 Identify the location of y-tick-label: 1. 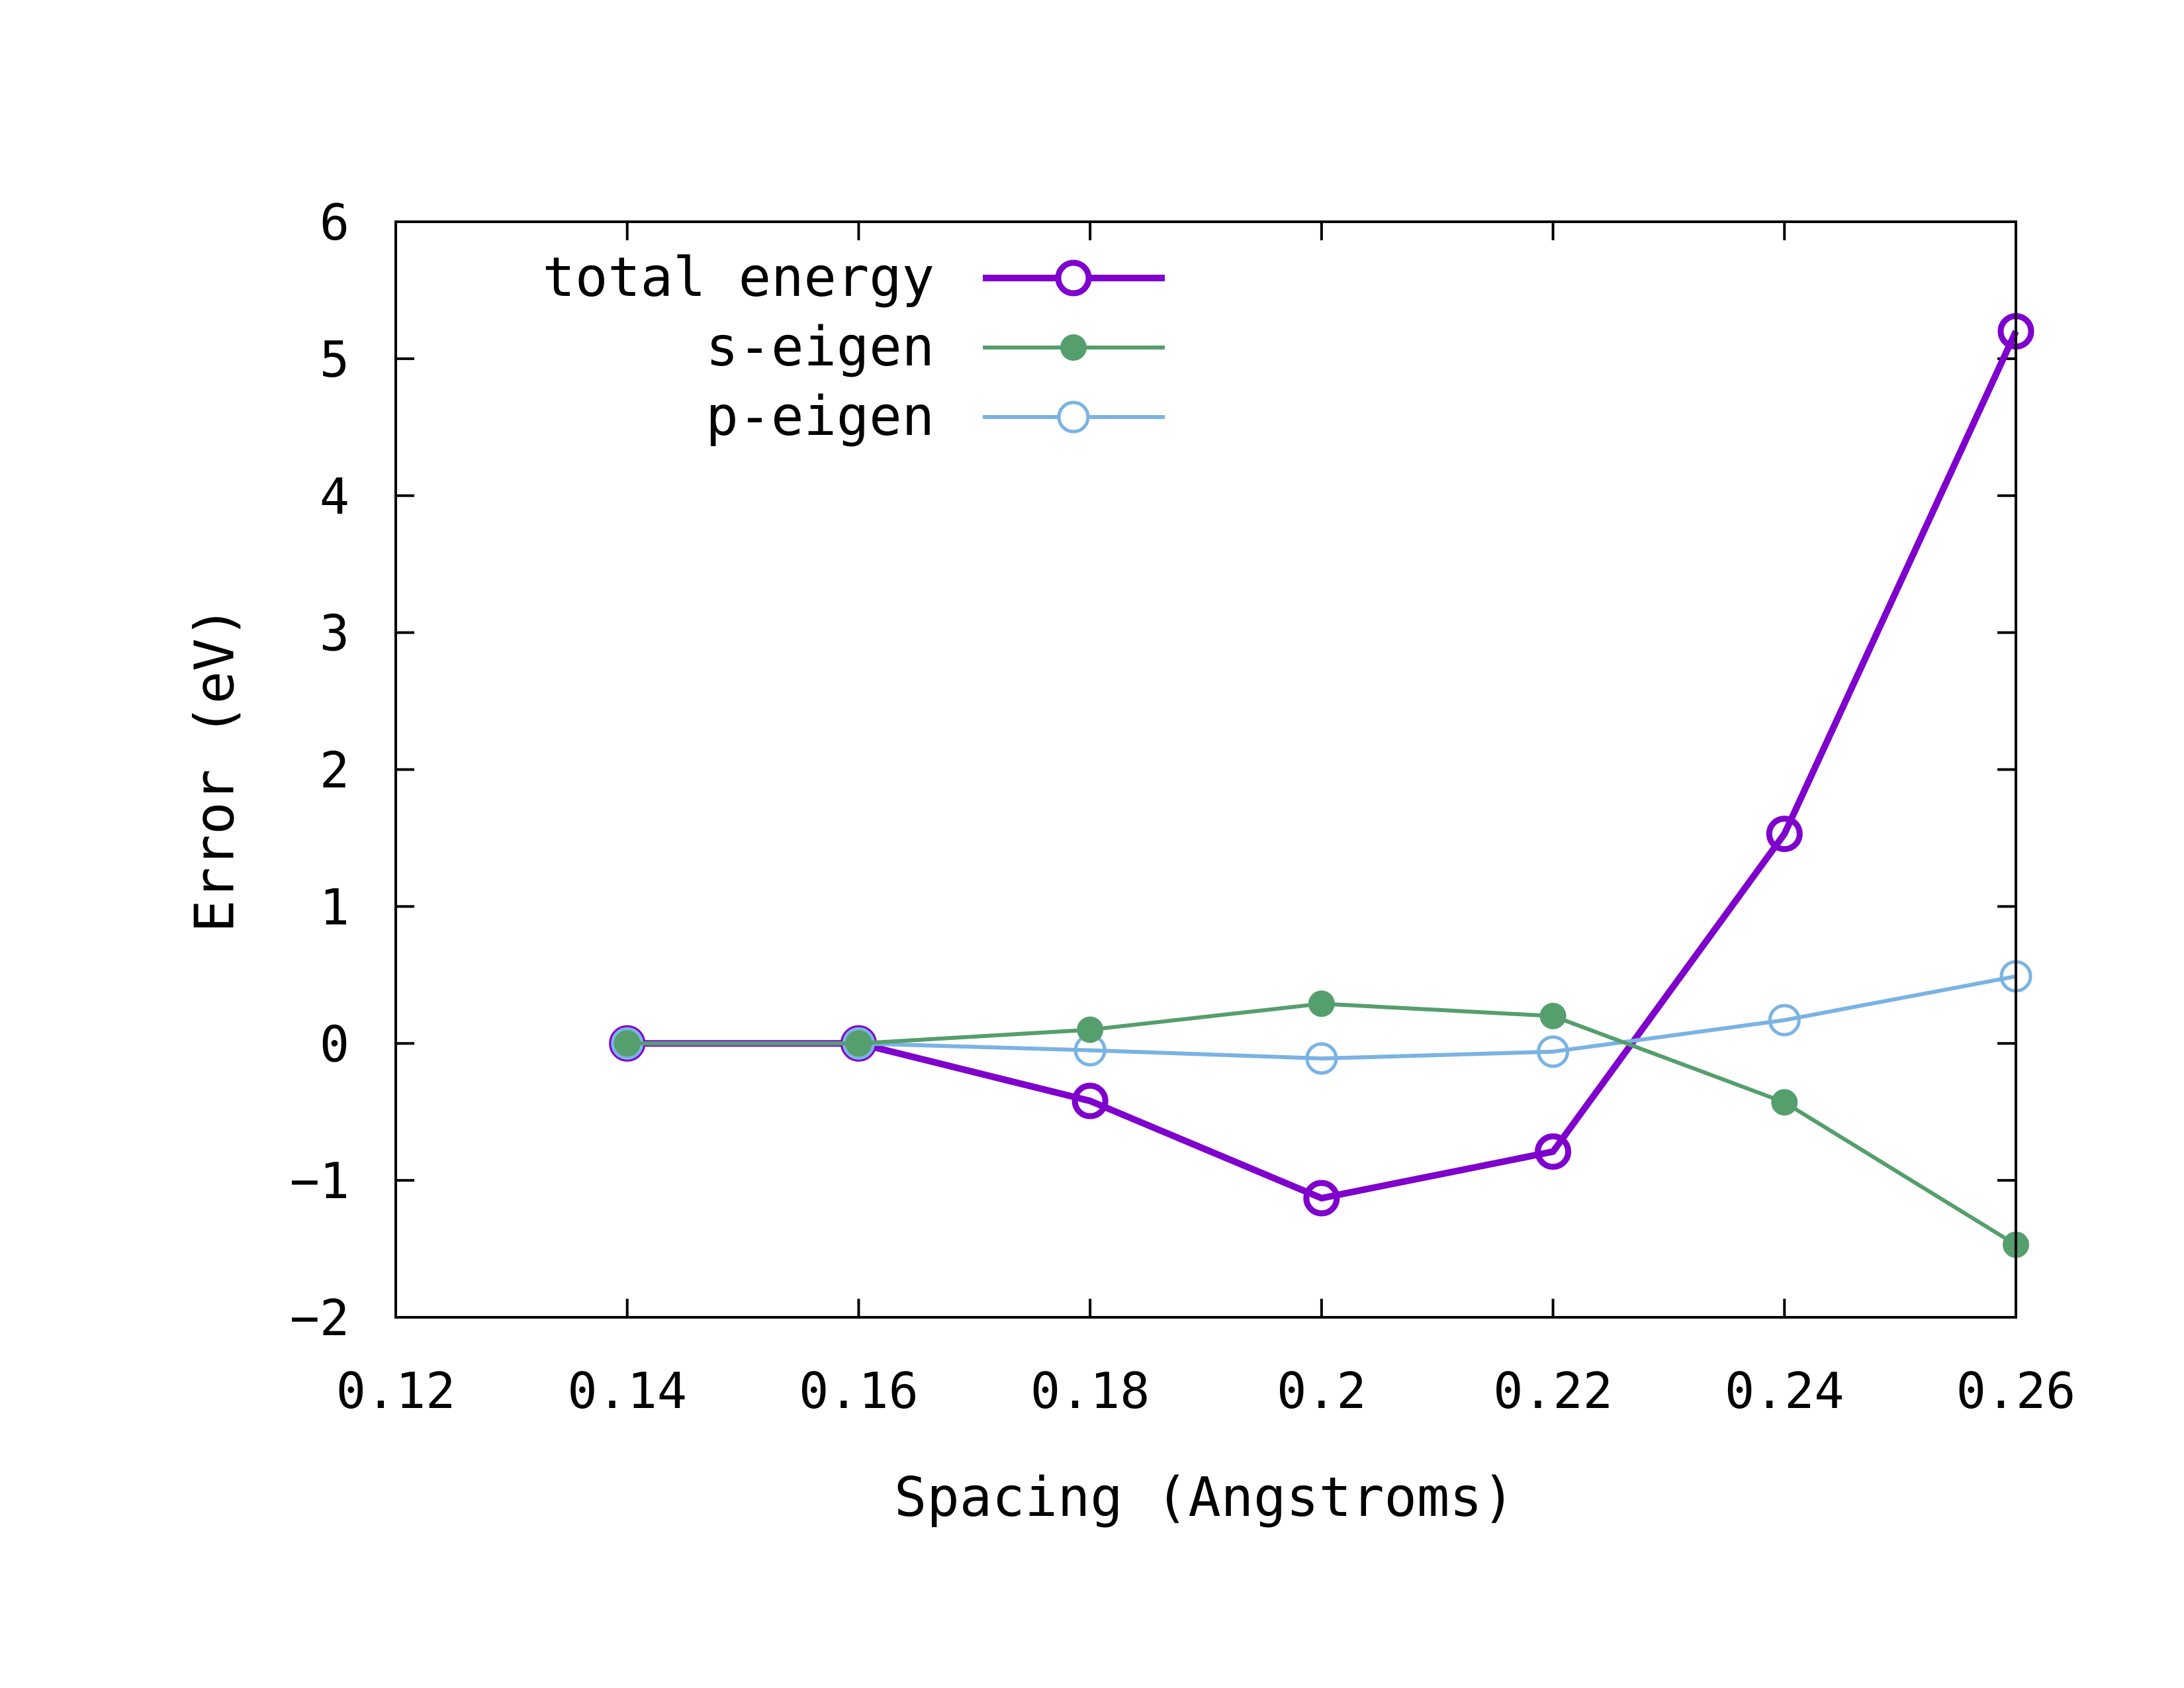
(334, 907).